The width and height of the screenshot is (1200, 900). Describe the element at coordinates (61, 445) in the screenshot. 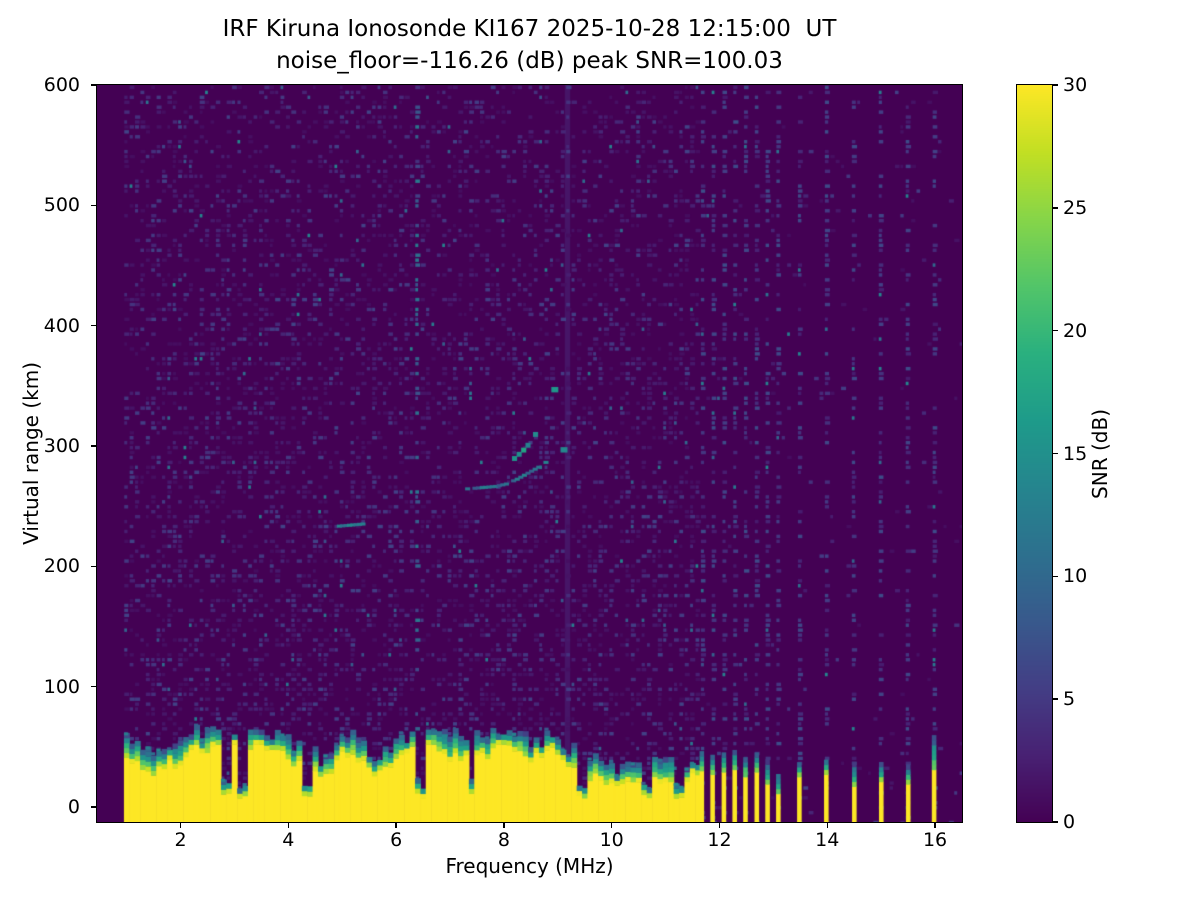

I see `y-tick-label: 300` at that location.